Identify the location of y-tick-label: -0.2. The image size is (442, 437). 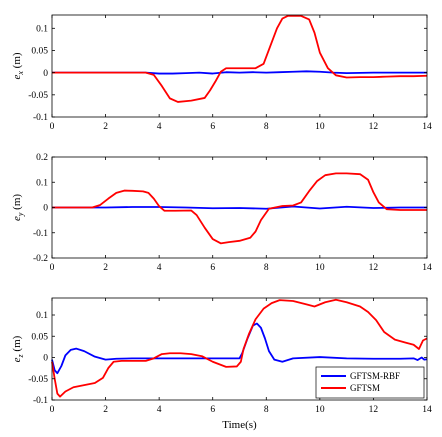
(40, 259).